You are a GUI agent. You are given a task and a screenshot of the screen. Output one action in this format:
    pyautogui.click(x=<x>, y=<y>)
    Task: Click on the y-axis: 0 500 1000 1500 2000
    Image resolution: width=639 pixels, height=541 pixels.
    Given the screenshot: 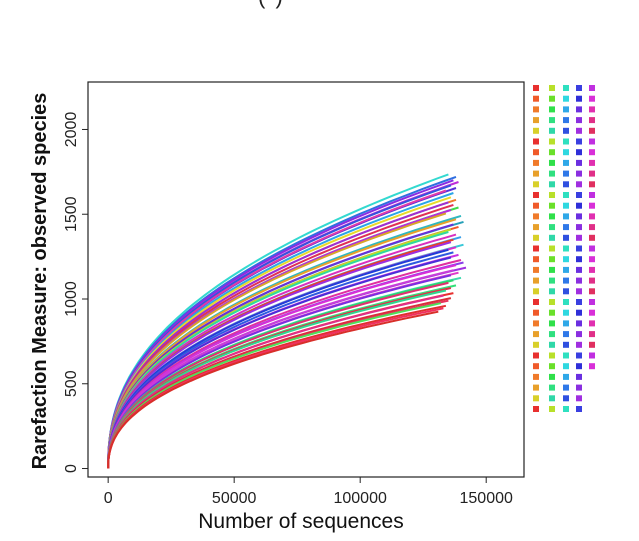 What is the action you would take?
    pyautogui.click(x=75, y=292)
    